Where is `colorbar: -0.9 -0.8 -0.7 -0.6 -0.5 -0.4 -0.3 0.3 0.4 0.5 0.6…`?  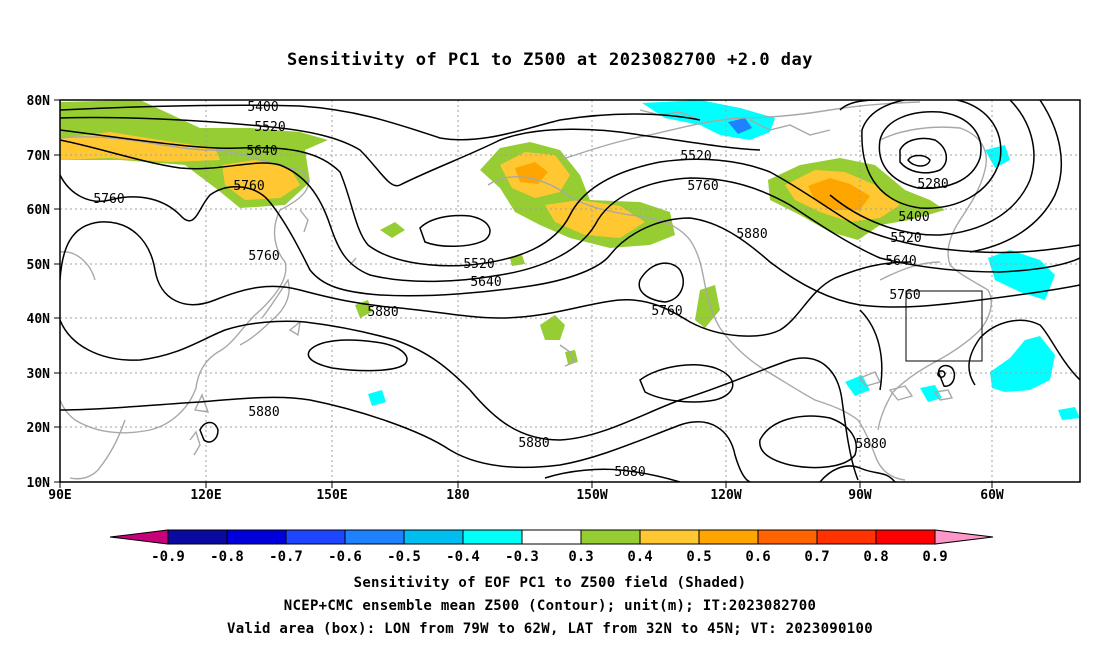
colorbar: -0.9 -0.8 -0.7 -0.6 -0.5 -0.4 -0.3 0.3 0.4 0.5 0.6… is located at coordinates (551, 547).